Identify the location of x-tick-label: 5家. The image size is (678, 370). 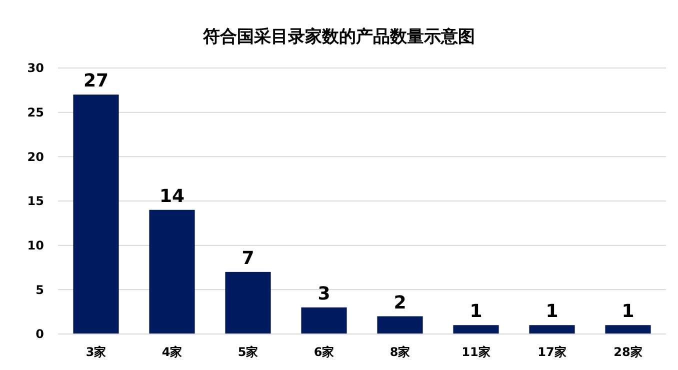
(248, 352).